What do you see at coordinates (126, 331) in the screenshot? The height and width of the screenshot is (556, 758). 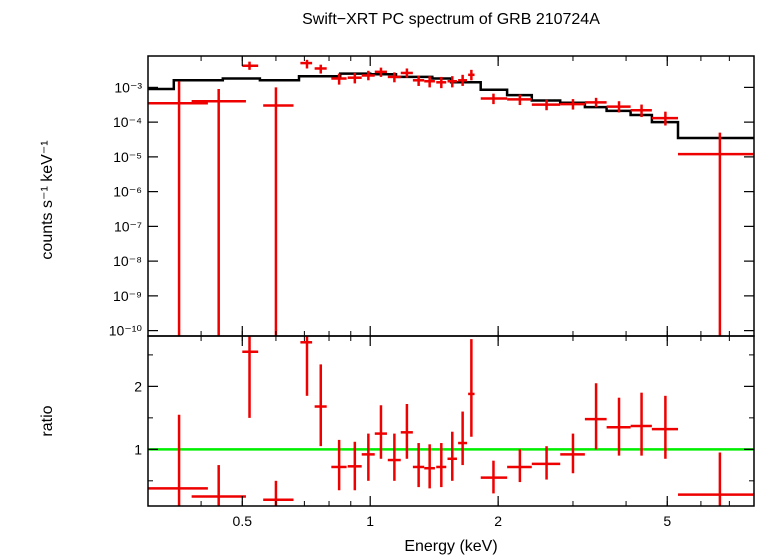 I see `spectrum-y-tick-label-7: 10⁻¹⁰` at bounding box center [126, 331].